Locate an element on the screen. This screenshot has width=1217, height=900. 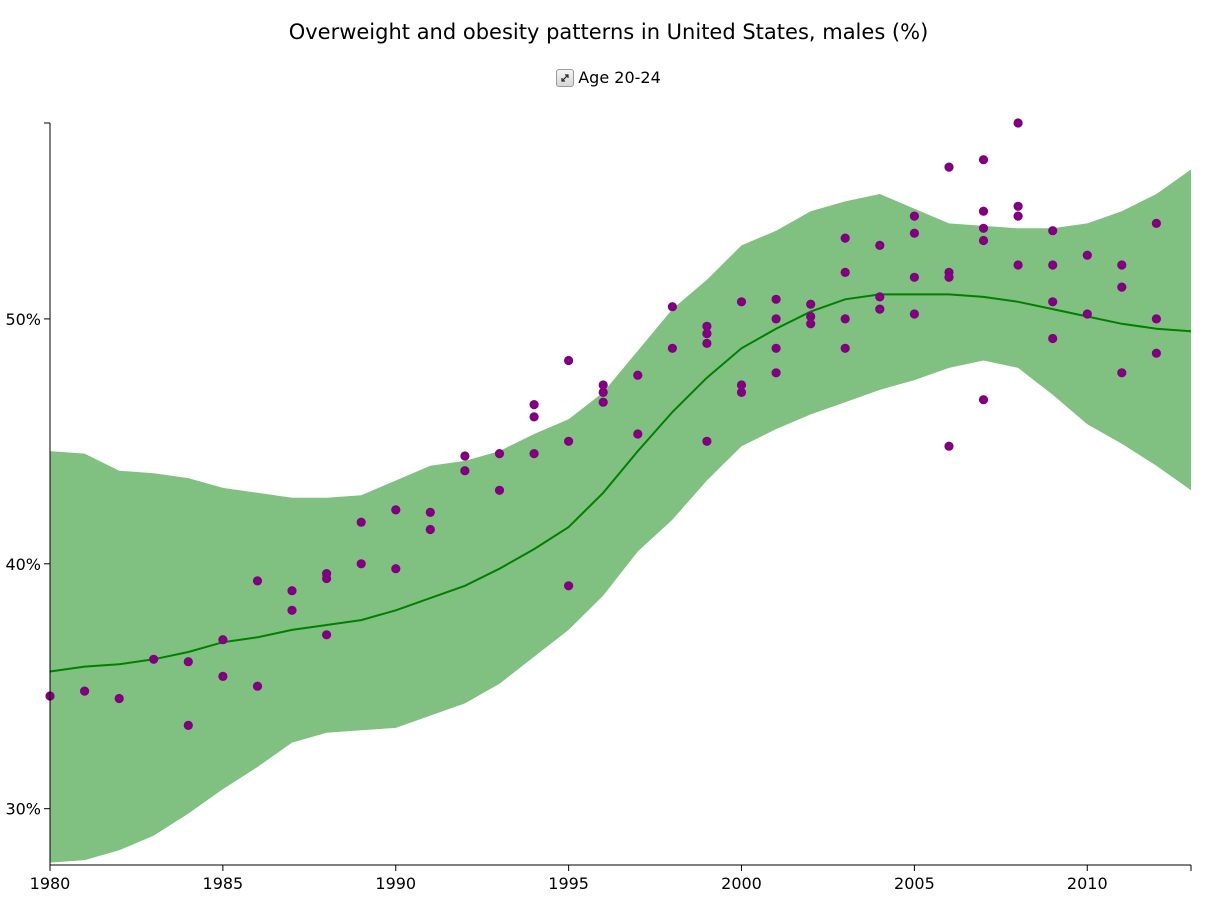
x-tick-label: 1990 is located at coordinates (395, 883).